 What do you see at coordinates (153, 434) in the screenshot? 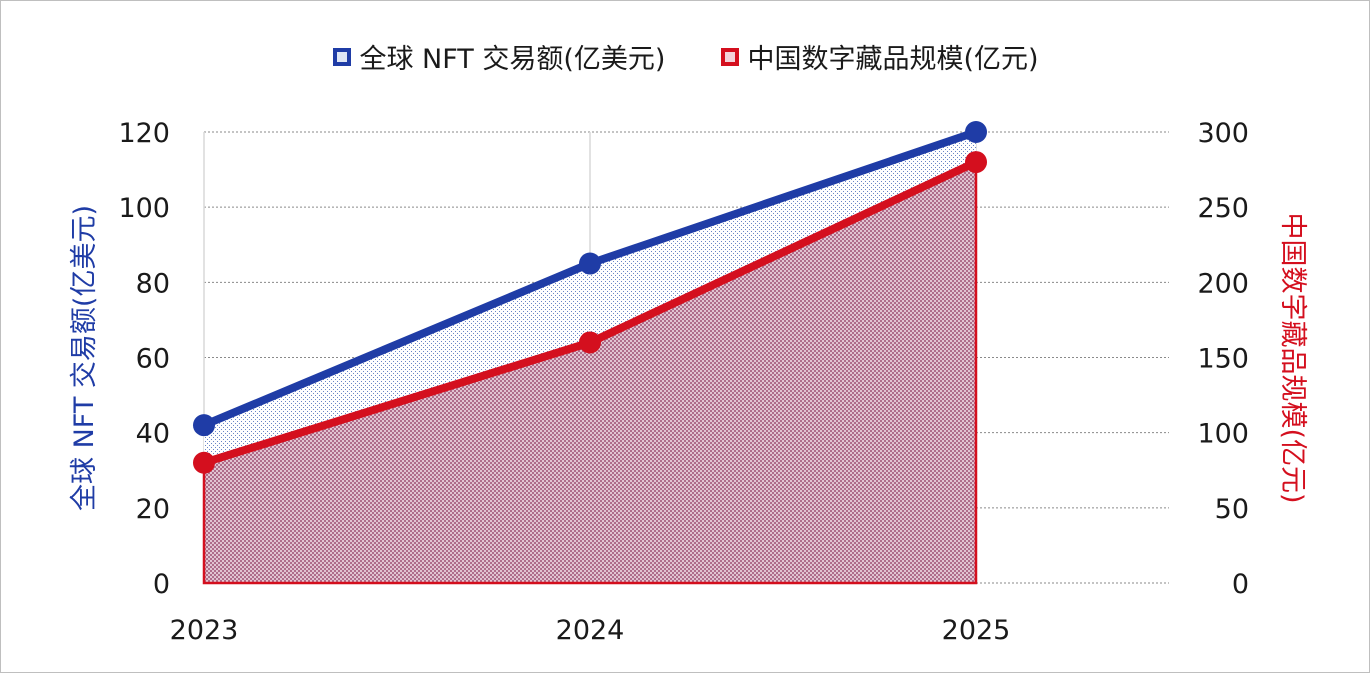
I see `y-left-tick-label: 40` at bounding box center [153, 434].